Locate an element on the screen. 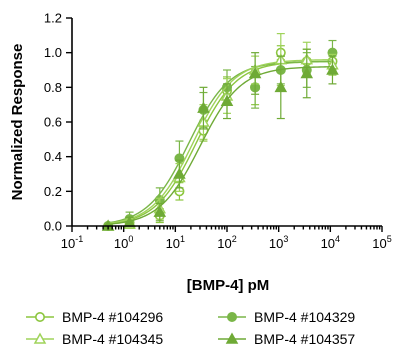 This screenshot has height=350, width=396. legend-label: BMP-4 #104329 is located at coordinates (304, 317).